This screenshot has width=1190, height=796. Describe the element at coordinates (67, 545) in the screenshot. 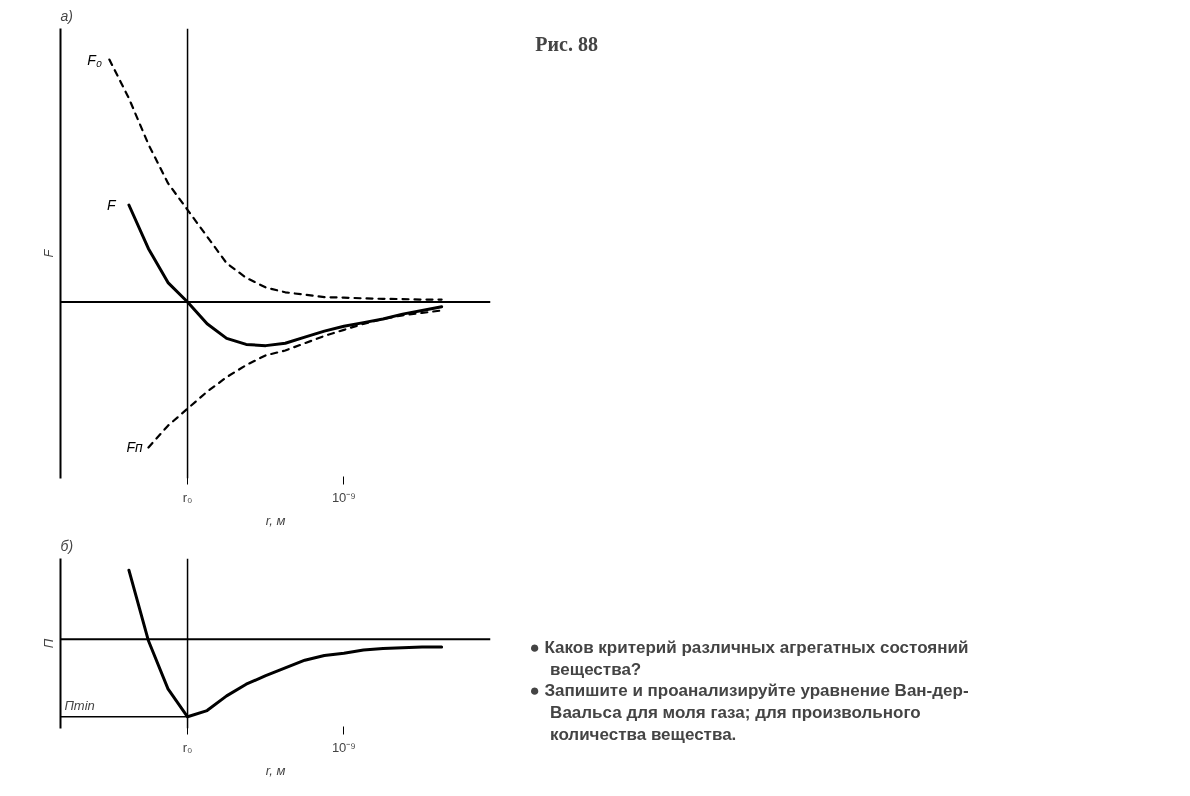

I see `chart-title: б)` at that location.